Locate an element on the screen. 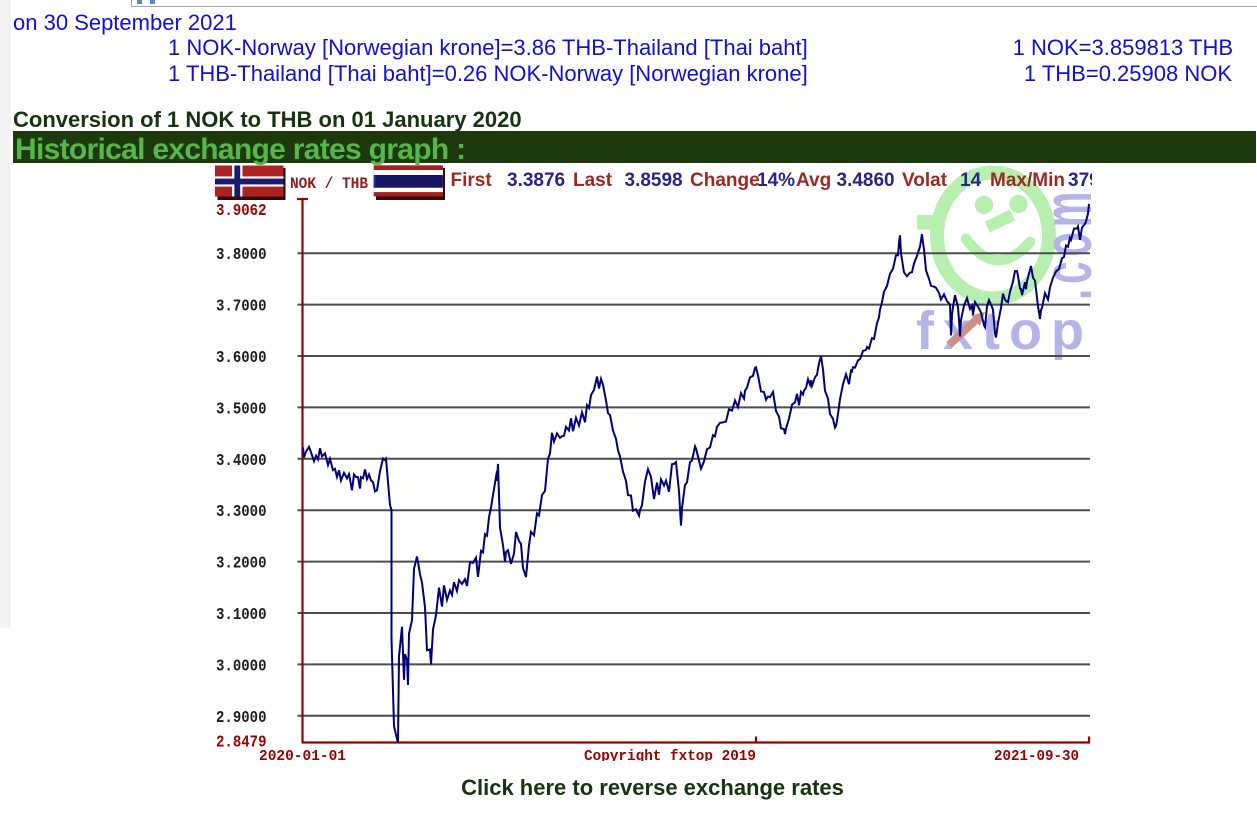 This screenshot has height=813, width=1257. svg-text: 3.7000 is located at coordinates (241, 306).